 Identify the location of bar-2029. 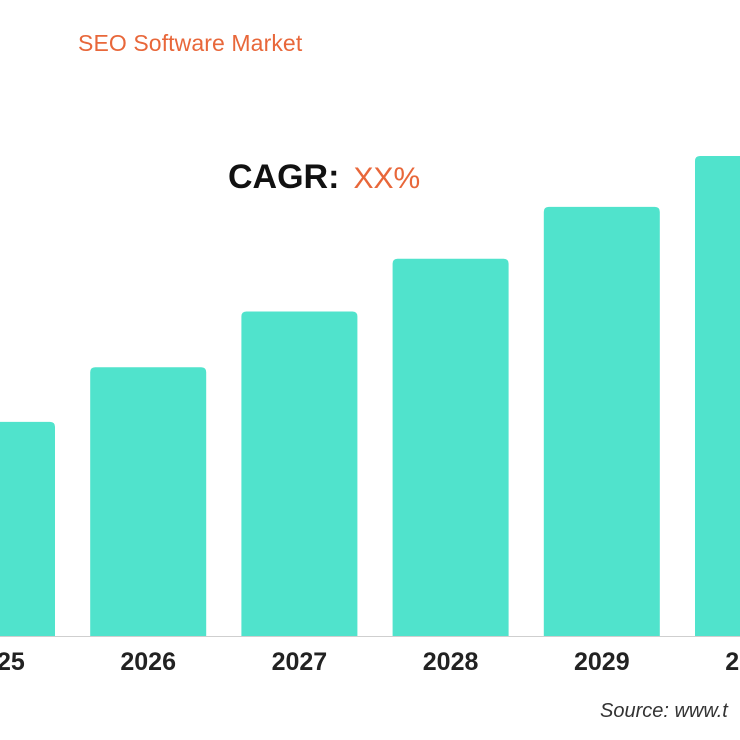
(601, 421).